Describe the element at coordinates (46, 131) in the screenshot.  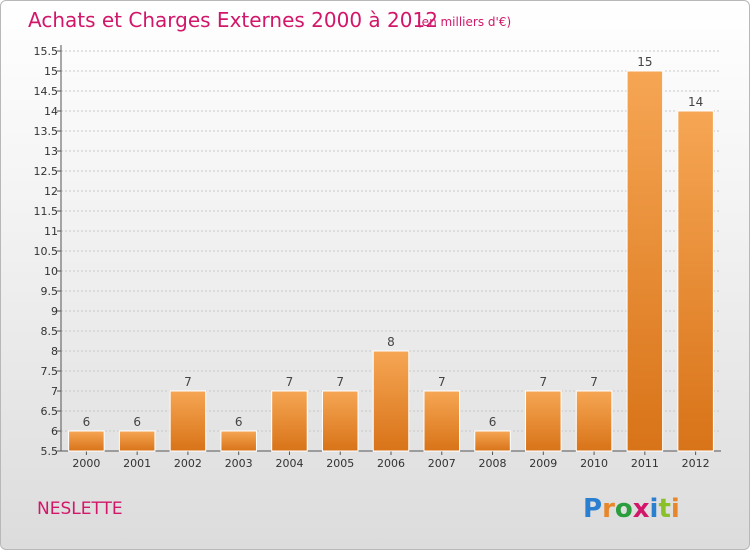
I see `y-tick-label: 13.5` at that location.